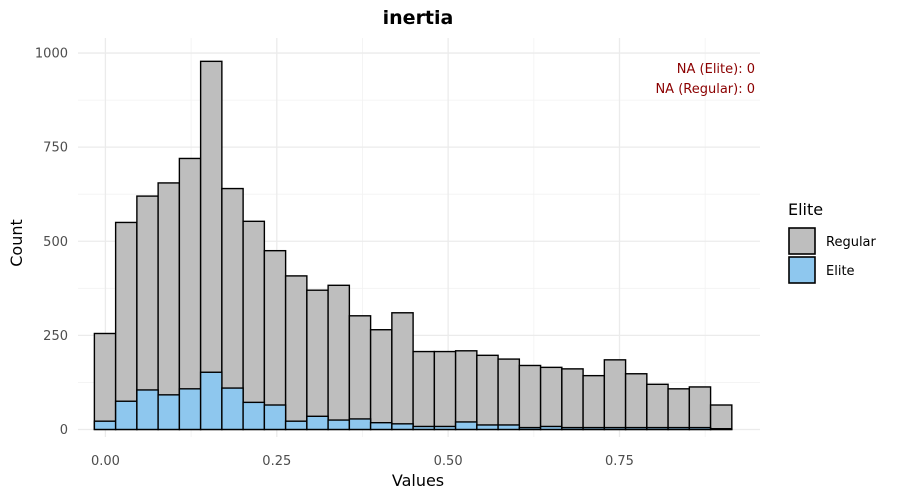 The image size is (900, 500). What do you see at coordinates (802, 270) in the screenshot?
I see `legend-swatch-elite` at bounding box center [802, 270].